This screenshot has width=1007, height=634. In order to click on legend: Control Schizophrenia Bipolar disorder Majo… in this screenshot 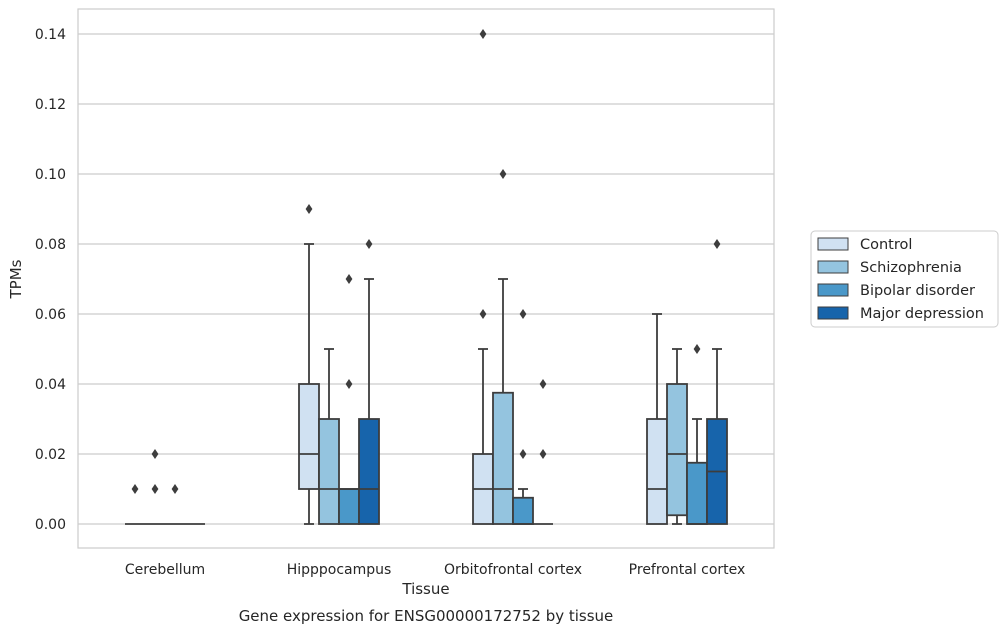, I will do `click(904, 279)`.